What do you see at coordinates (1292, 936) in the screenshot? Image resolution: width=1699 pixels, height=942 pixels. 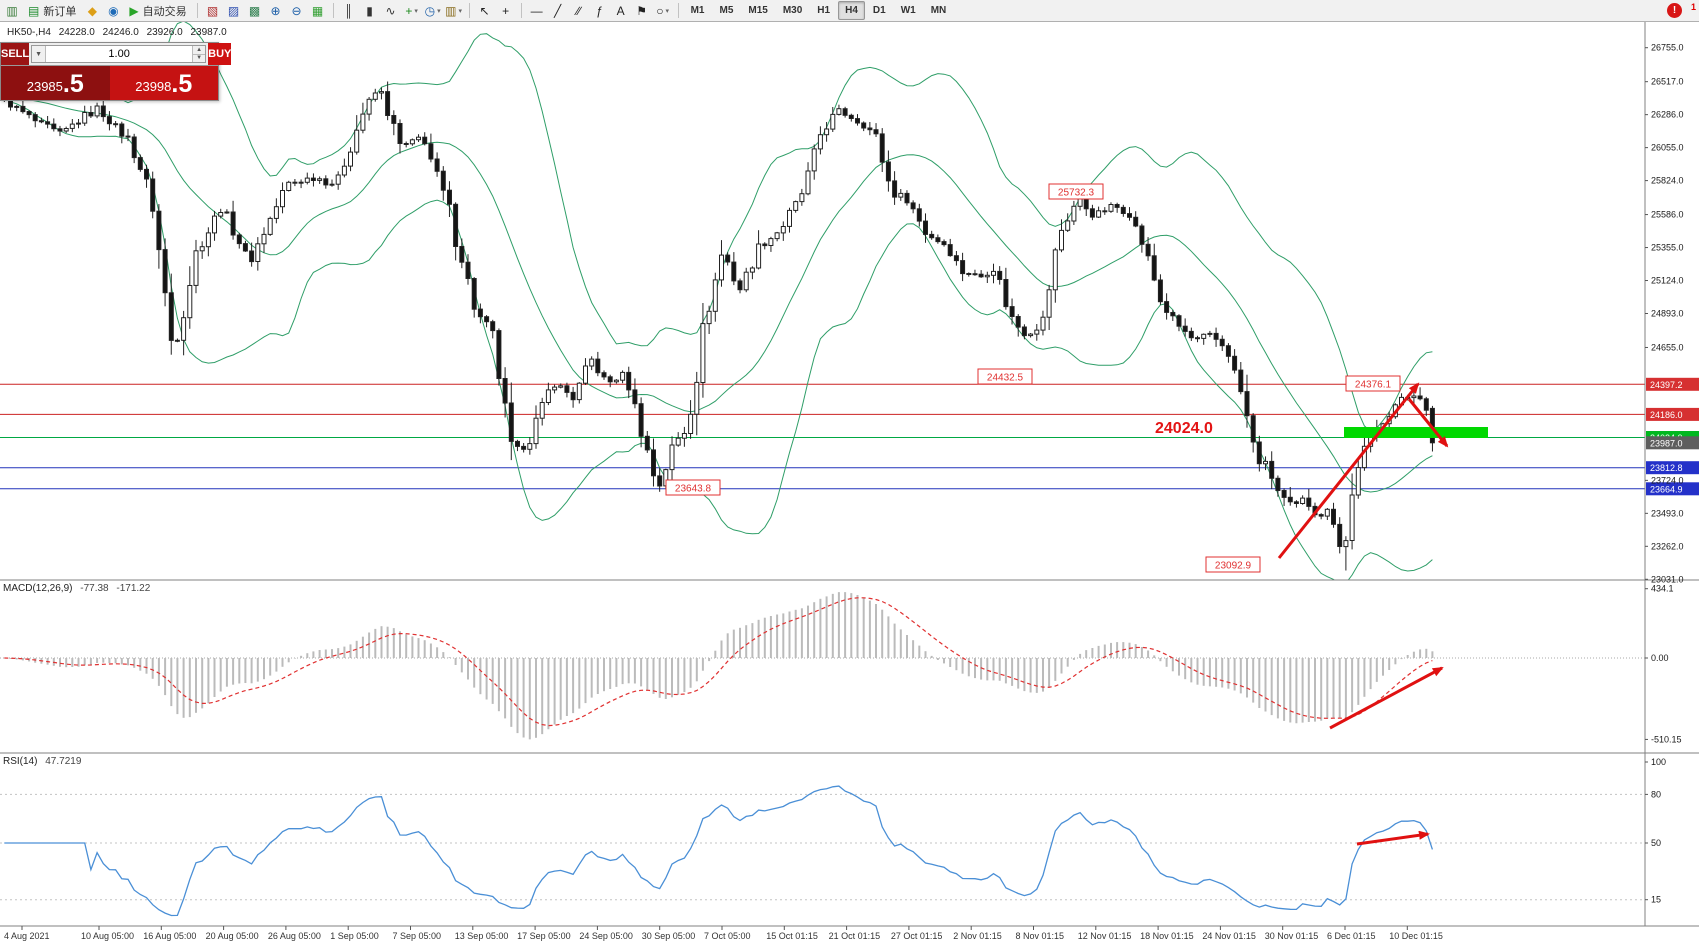 I see `time-axis-label: 30 Nov 01:15` at bounding box center [1292, 936].